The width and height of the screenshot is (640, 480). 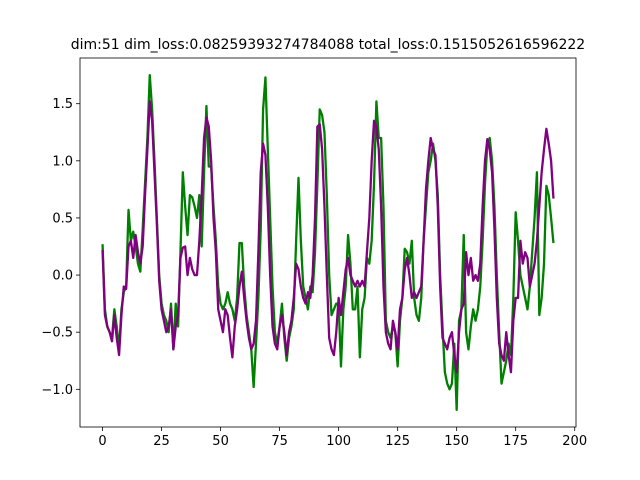 What do you see at coordinates (57, 333) in the screenshot?
I see `y-tick-label: −0.5` at bounding box center [57, 333].